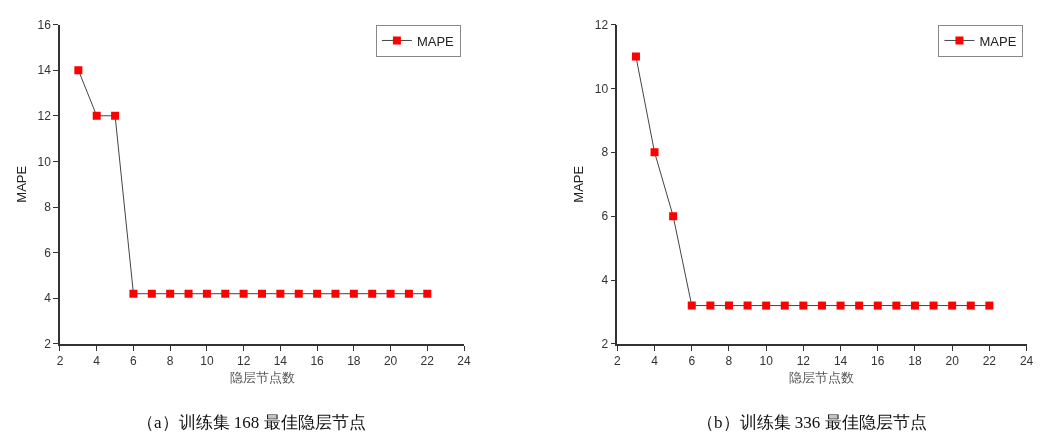 This screenshot has height=441, width=1046. Describe the element at coordinates (44, 24) in the screenshot. I see `y-tick-label: 16` at that location.